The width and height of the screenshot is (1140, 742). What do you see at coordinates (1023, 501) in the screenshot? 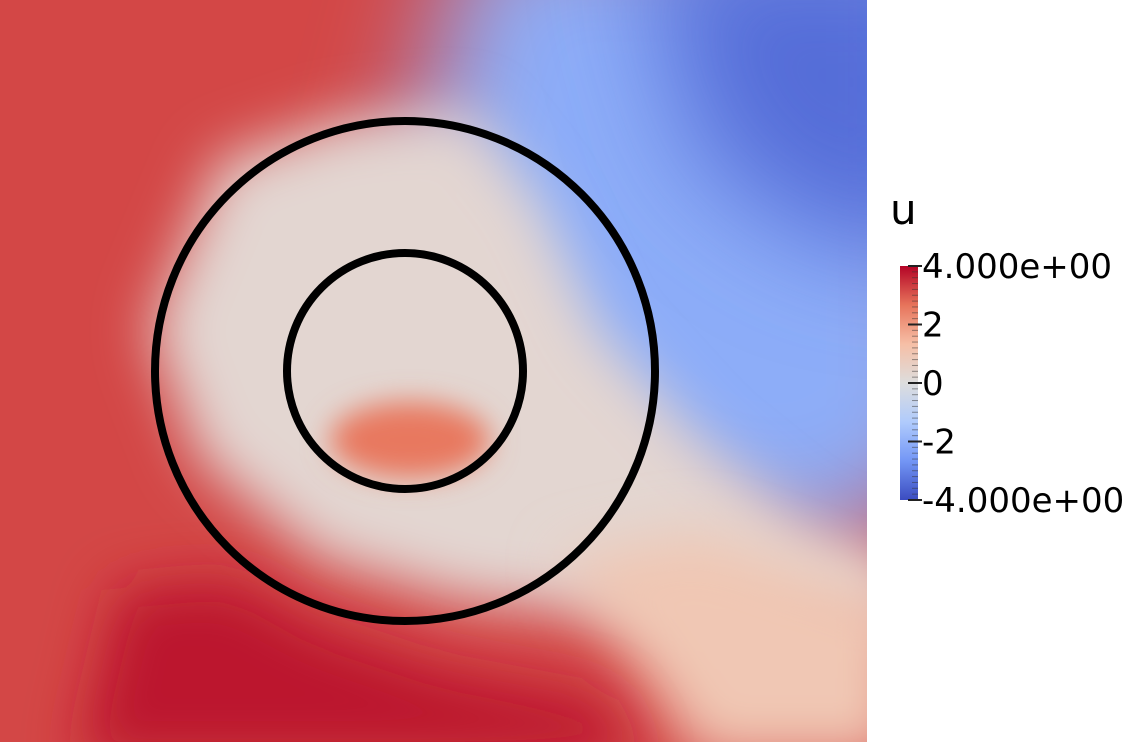
I see `colorbar-tick-label: -4.000e+00` at bounding box center [1023, 501].